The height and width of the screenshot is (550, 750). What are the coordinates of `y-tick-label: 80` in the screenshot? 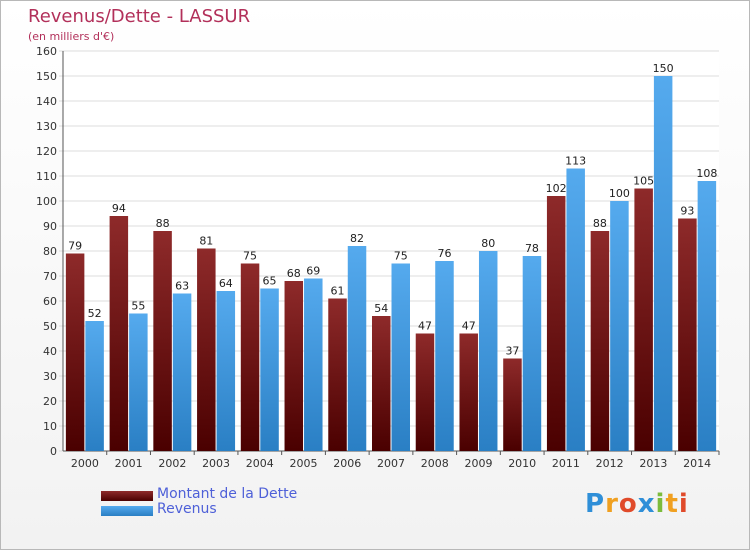 It's located at (50, 251).